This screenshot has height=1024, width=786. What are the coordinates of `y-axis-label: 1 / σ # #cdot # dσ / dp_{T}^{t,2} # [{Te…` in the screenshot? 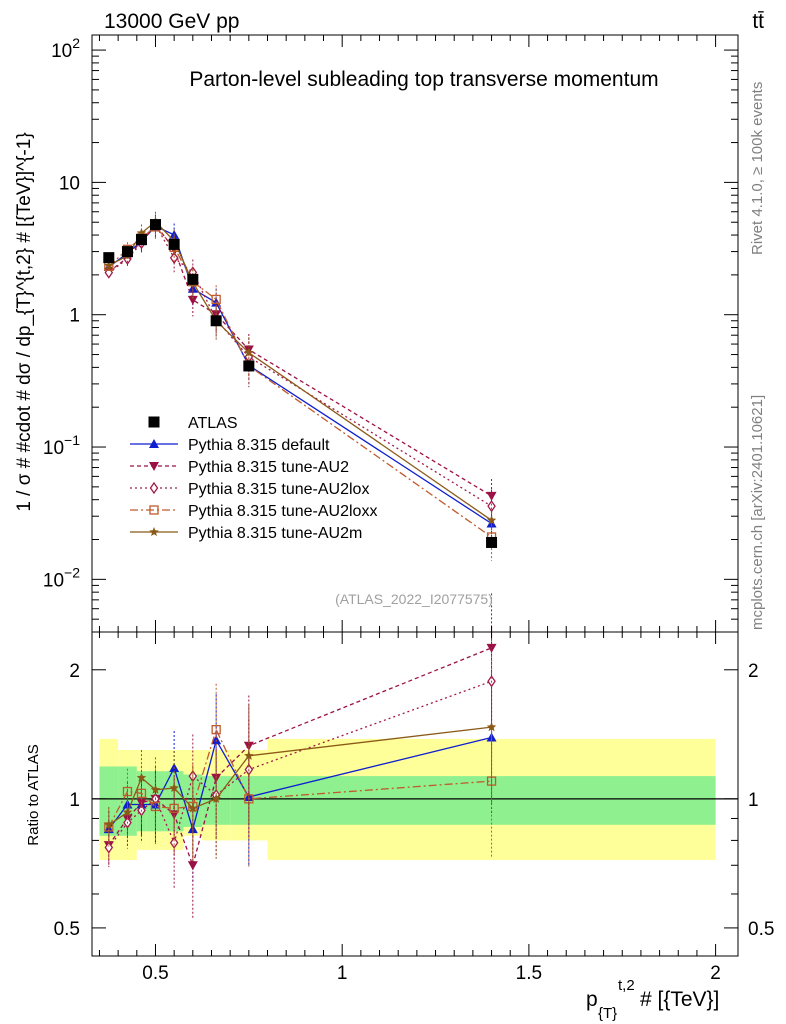 It's located at (24, 321).